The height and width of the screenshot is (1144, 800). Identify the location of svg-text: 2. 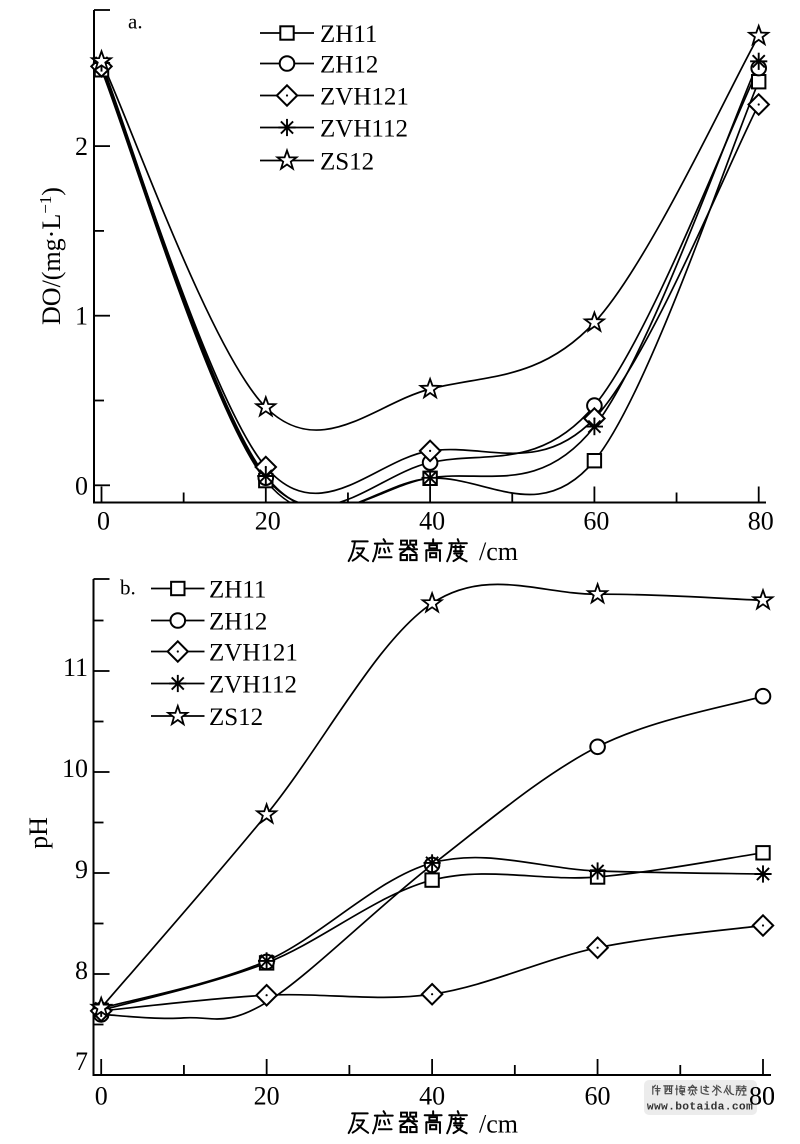
(81, 146).